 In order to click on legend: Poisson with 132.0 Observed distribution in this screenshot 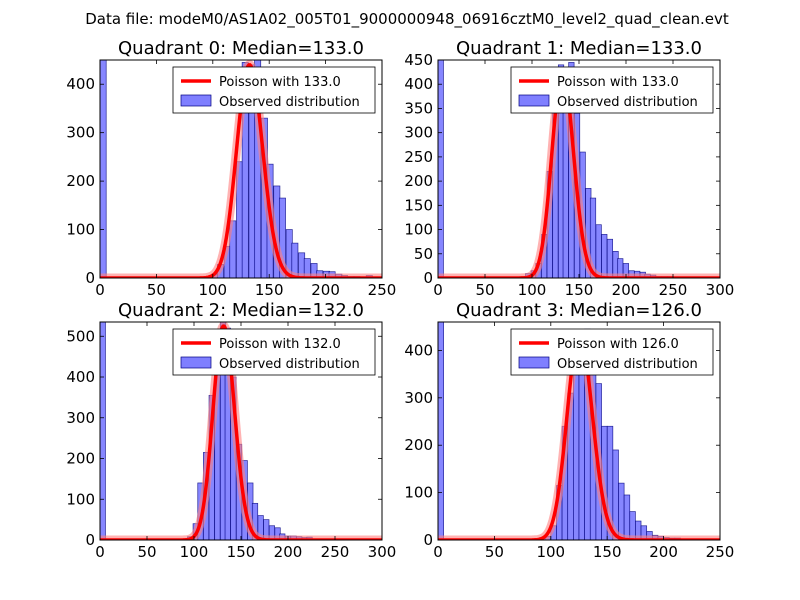, I will do `click(274, 352)`.